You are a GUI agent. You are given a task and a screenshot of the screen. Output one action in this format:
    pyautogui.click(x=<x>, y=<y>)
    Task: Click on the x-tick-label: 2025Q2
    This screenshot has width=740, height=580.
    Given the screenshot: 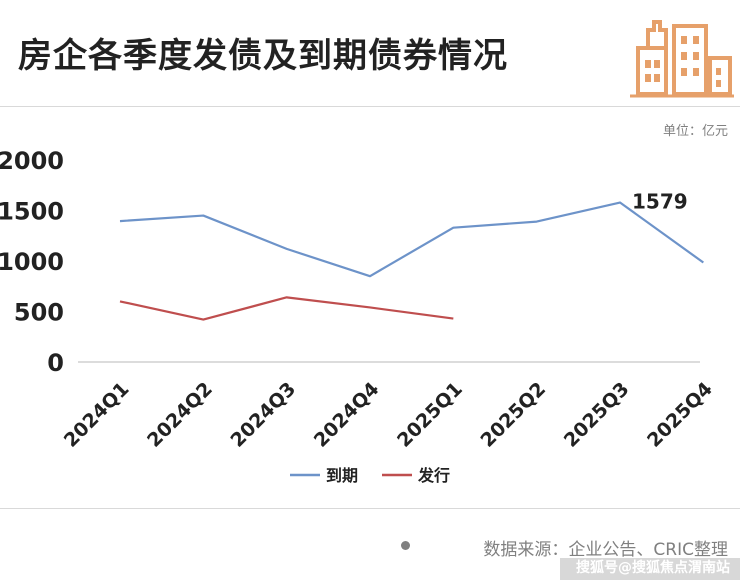 What is the action you would take?
    pyautogui.click(x=513, y=415)
    